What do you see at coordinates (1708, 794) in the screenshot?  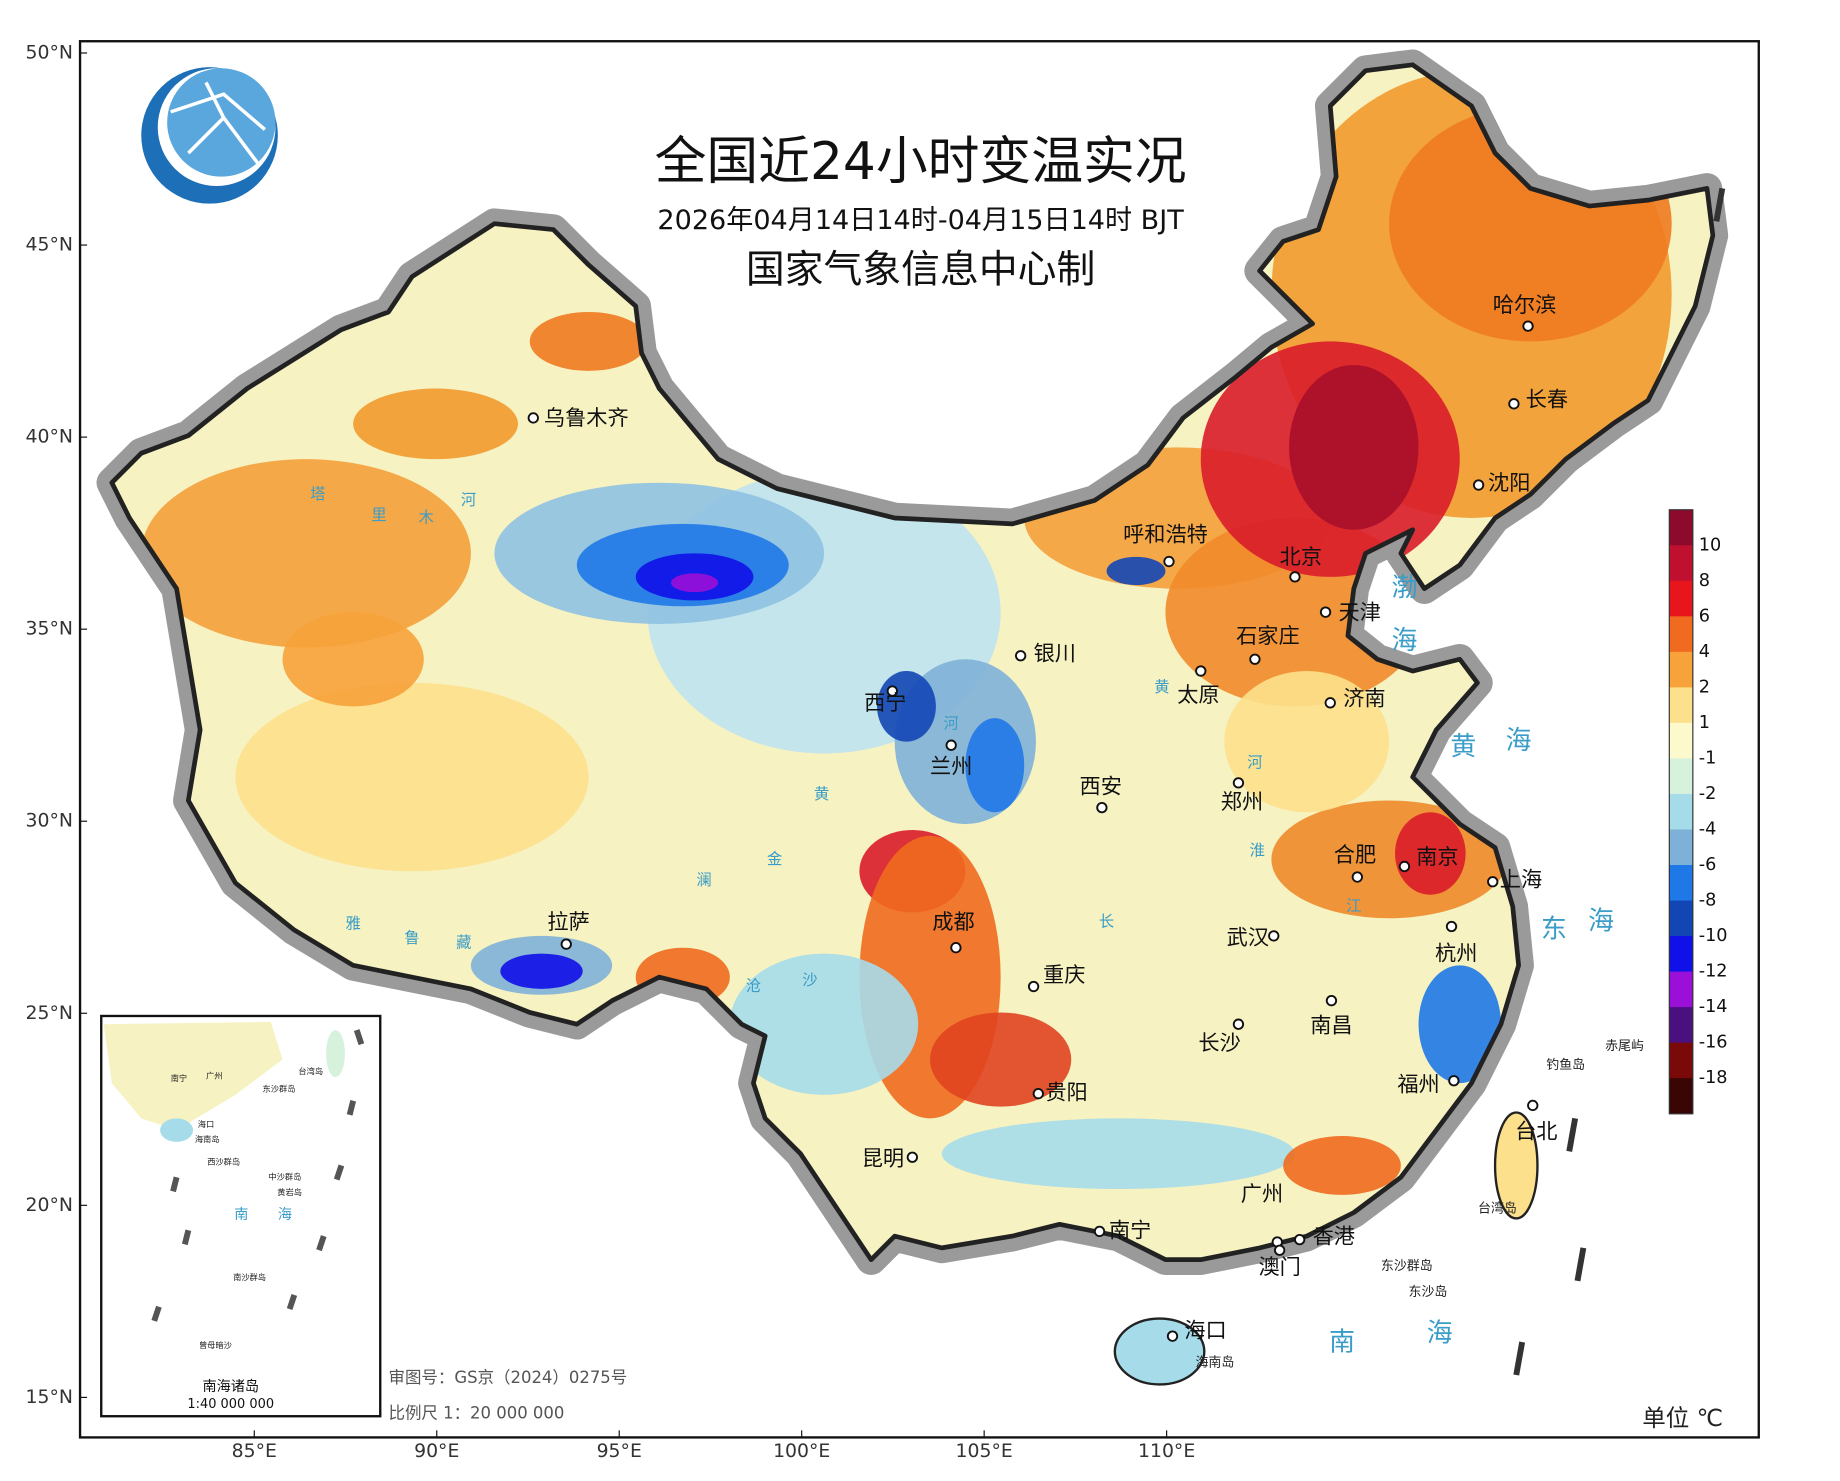 I see `legend-label: -2` at bounding box center [1708, 794].